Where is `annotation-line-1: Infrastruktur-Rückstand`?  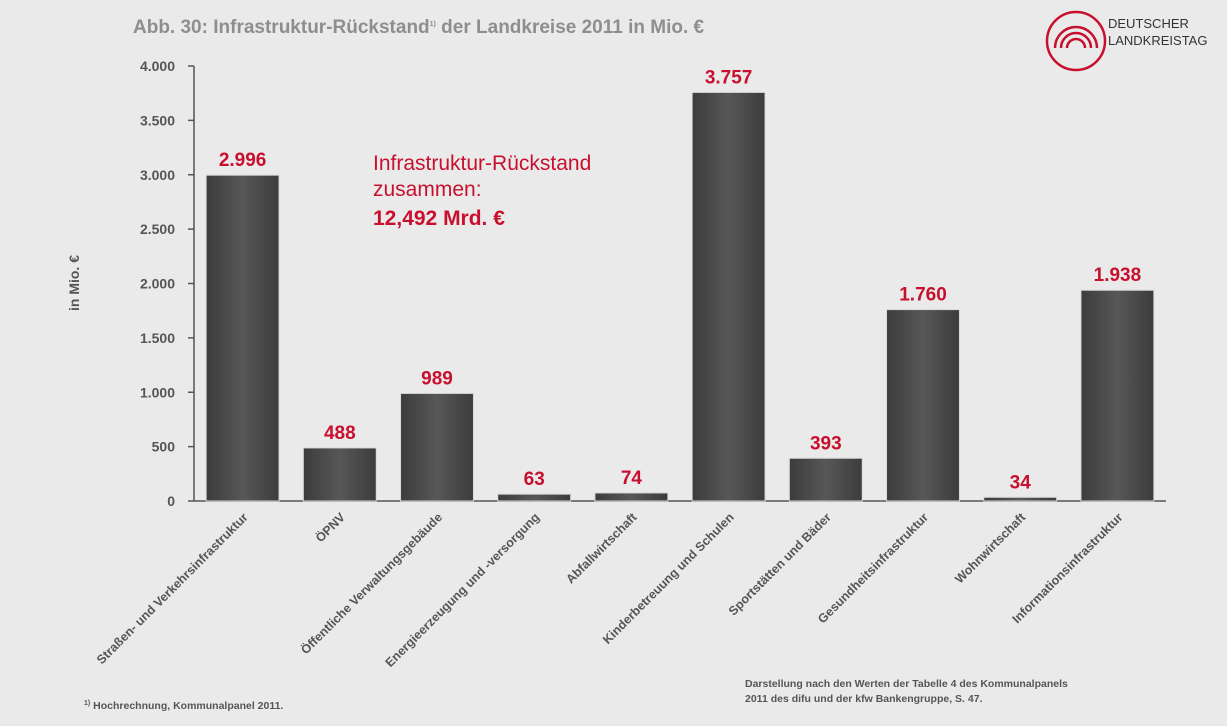 annotation-line-1: Infrastruktur-Rückstand is located at coordinates (482, 163).